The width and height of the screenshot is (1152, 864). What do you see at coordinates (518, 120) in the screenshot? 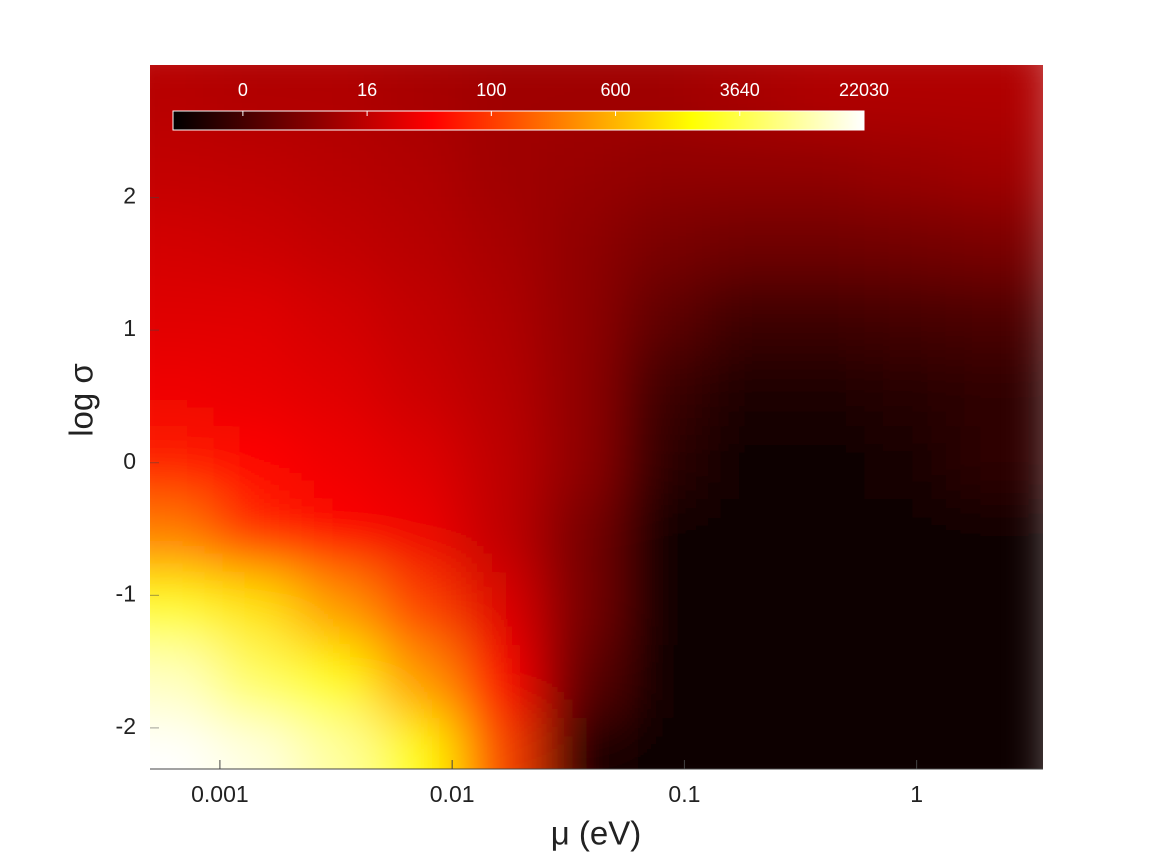
I see `colorbar` at bounding box center [518, 120].